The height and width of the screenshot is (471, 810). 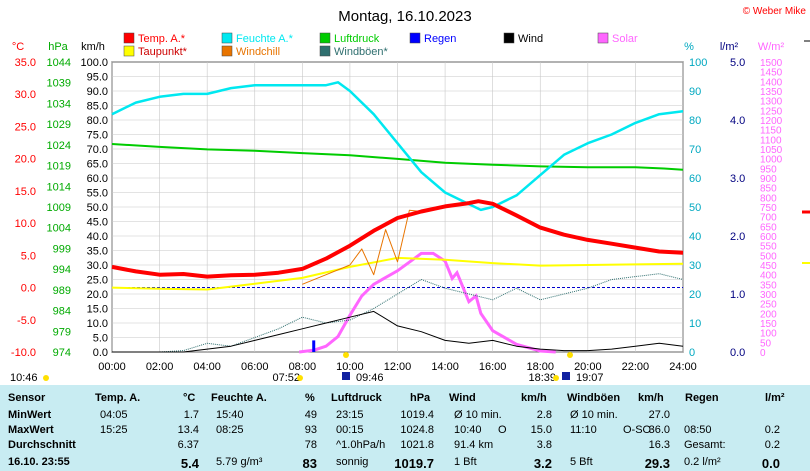 I want to click on table-cell-gust-t: Ø 10 min., so click(x=594, y=415).